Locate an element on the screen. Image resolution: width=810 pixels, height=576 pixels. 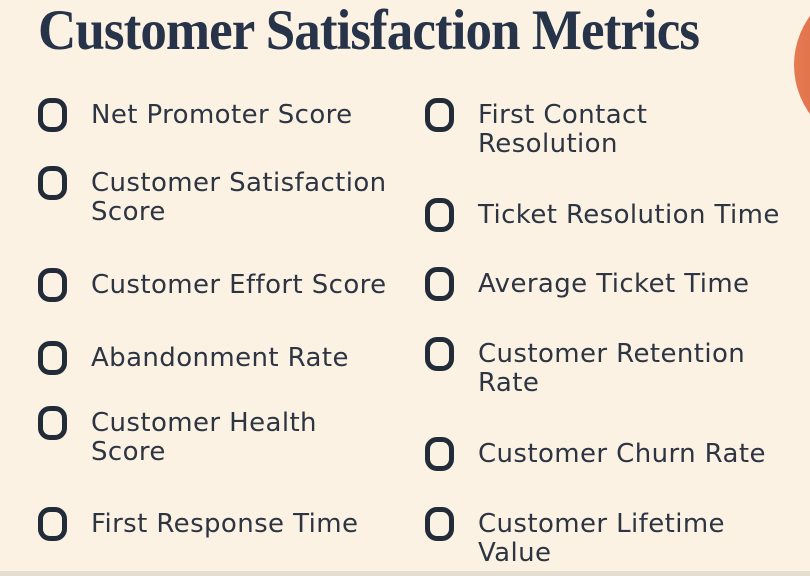
checklist-item-label: Net Promoter Score is located at coordinates (222, 115).